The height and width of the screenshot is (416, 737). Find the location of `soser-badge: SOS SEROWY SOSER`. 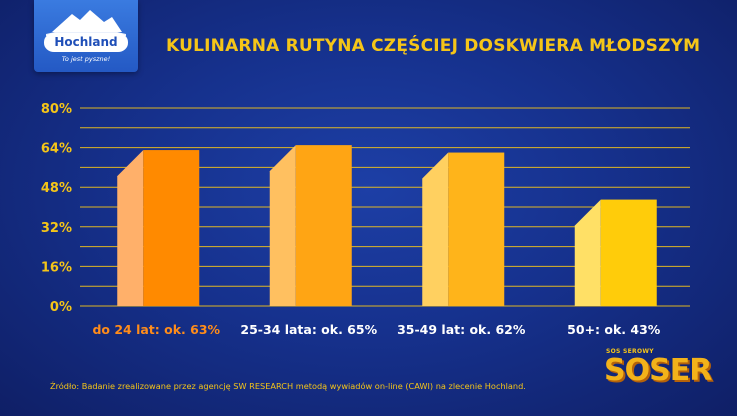

soser-badge: SOS SEROWY SOSER is located at coordinates (658, 371).